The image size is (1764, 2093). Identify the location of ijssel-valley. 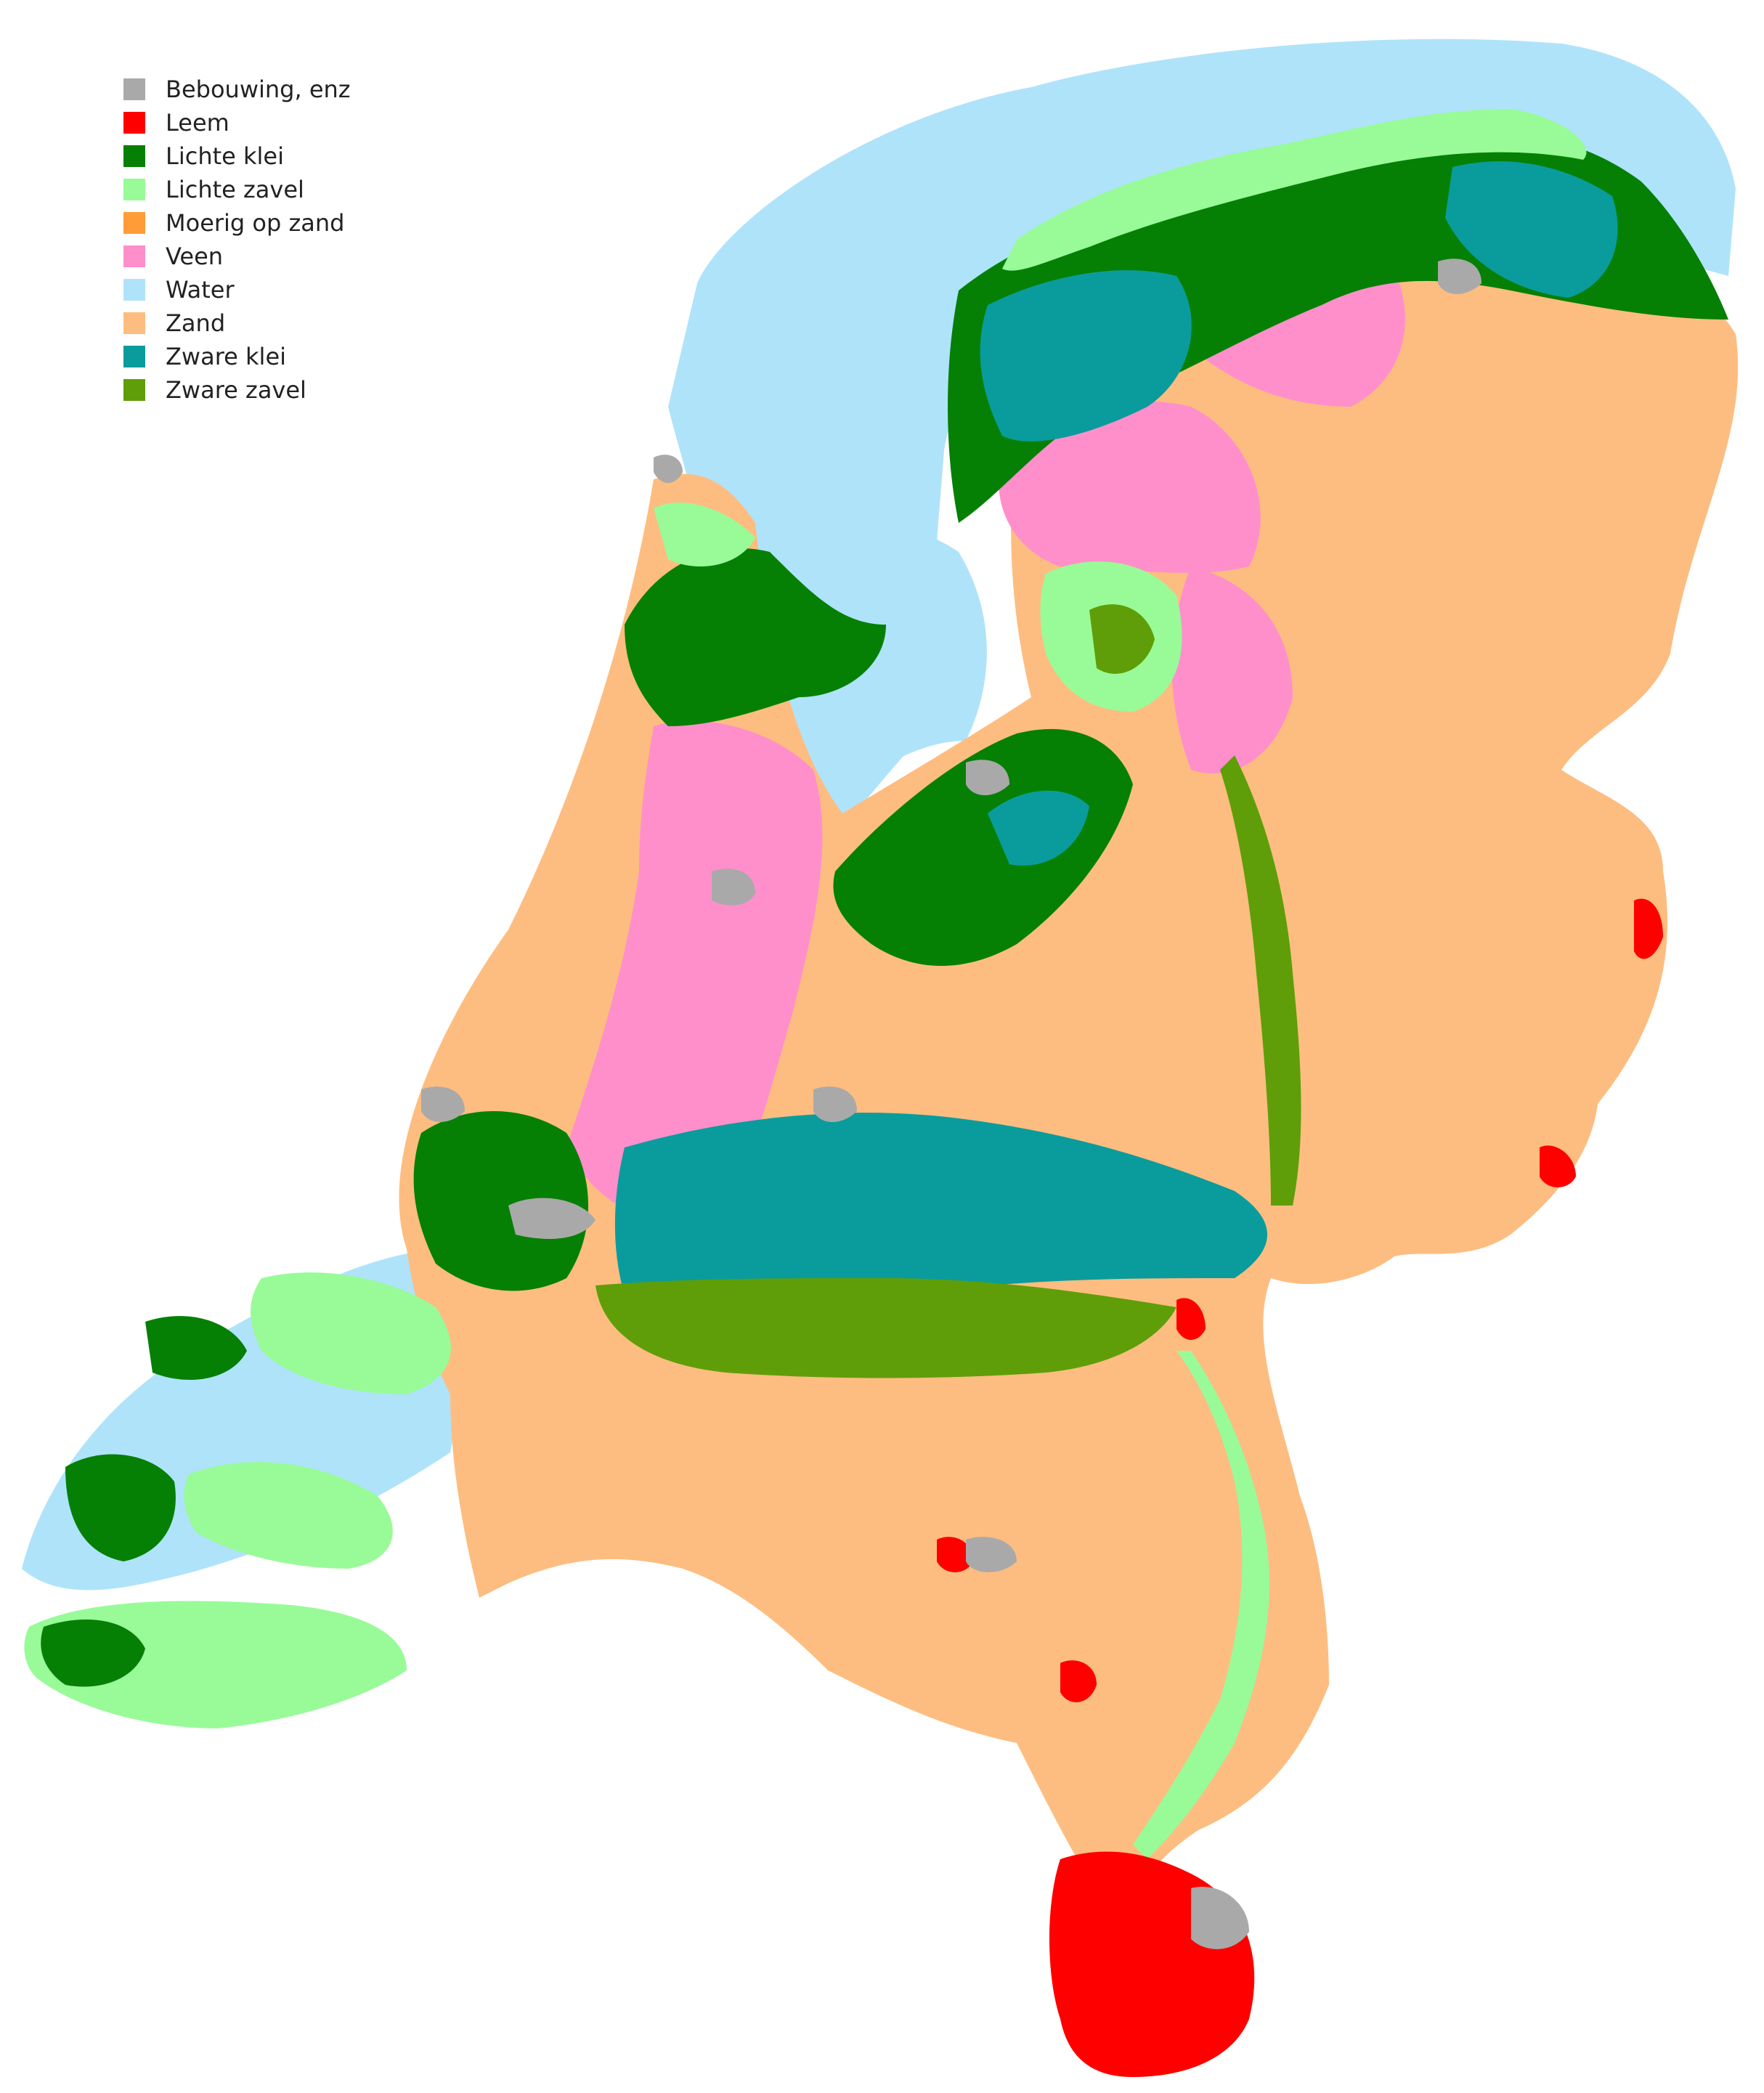
(1260, 981).